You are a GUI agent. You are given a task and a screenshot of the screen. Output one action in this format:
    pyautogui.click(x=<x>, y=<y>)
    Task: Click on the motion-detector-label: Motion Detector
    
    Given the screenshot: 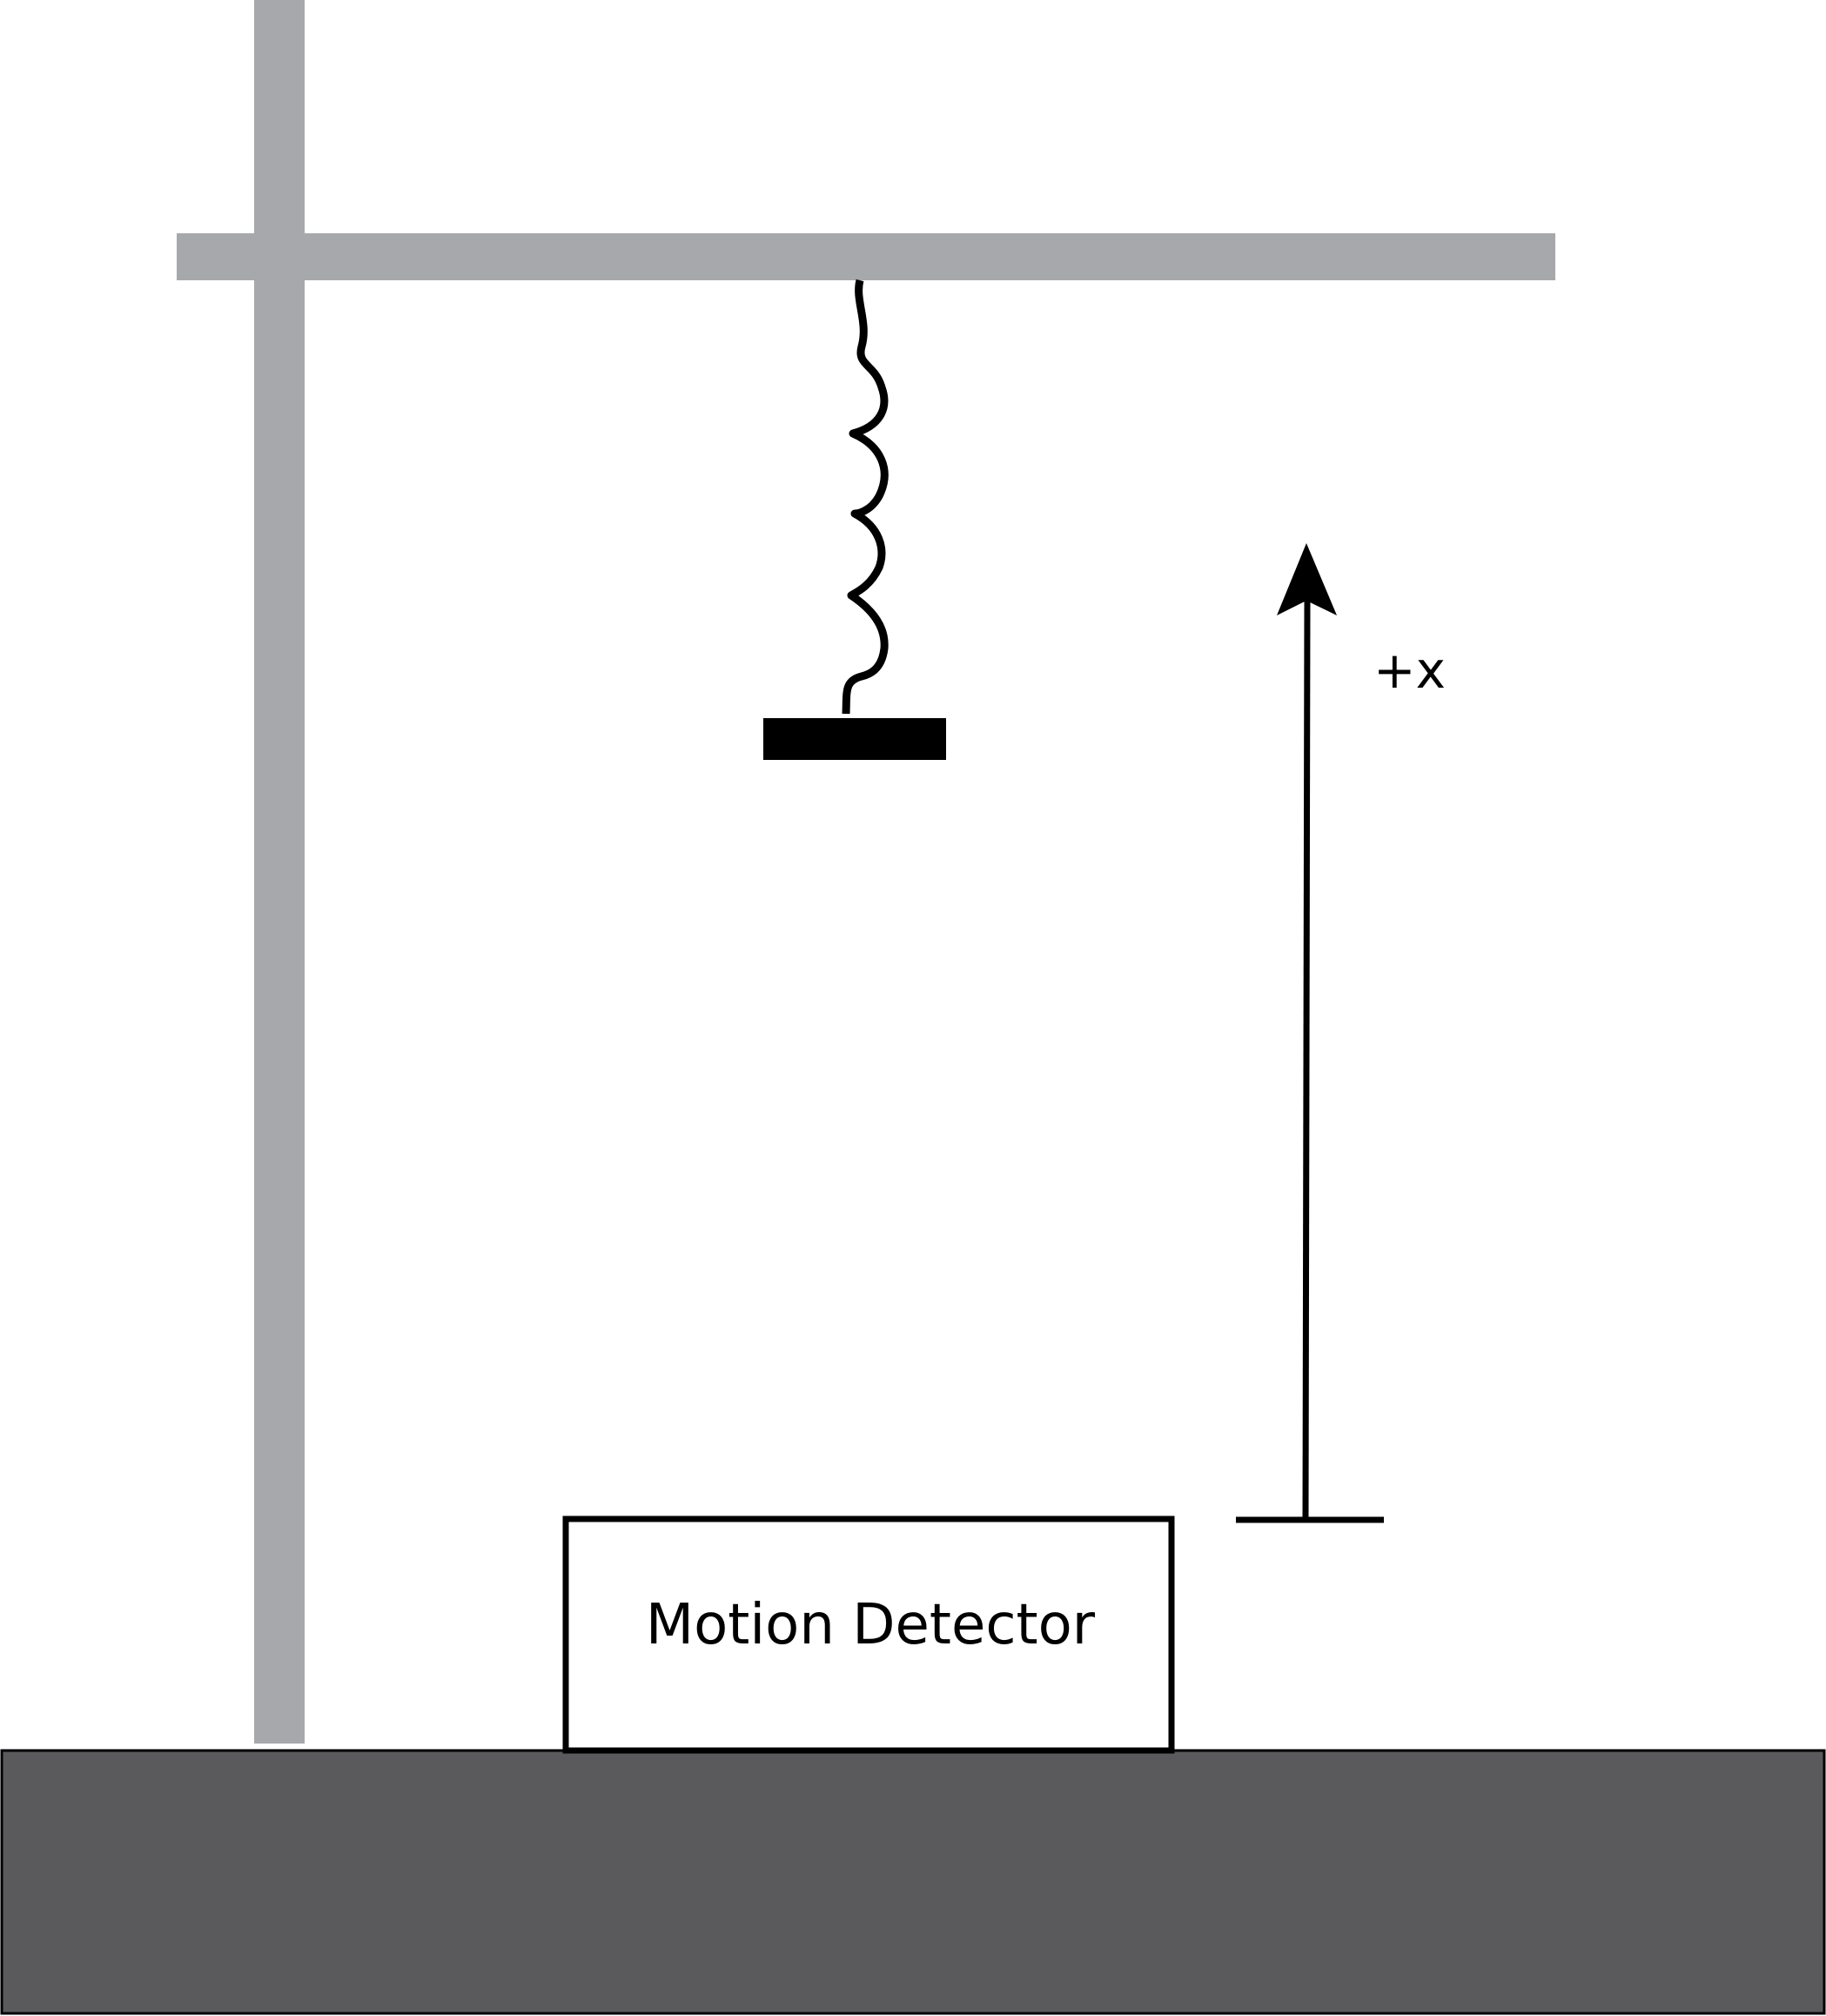 What is the action you would take?
    pyautogui.click(x=871, y=1625)
    